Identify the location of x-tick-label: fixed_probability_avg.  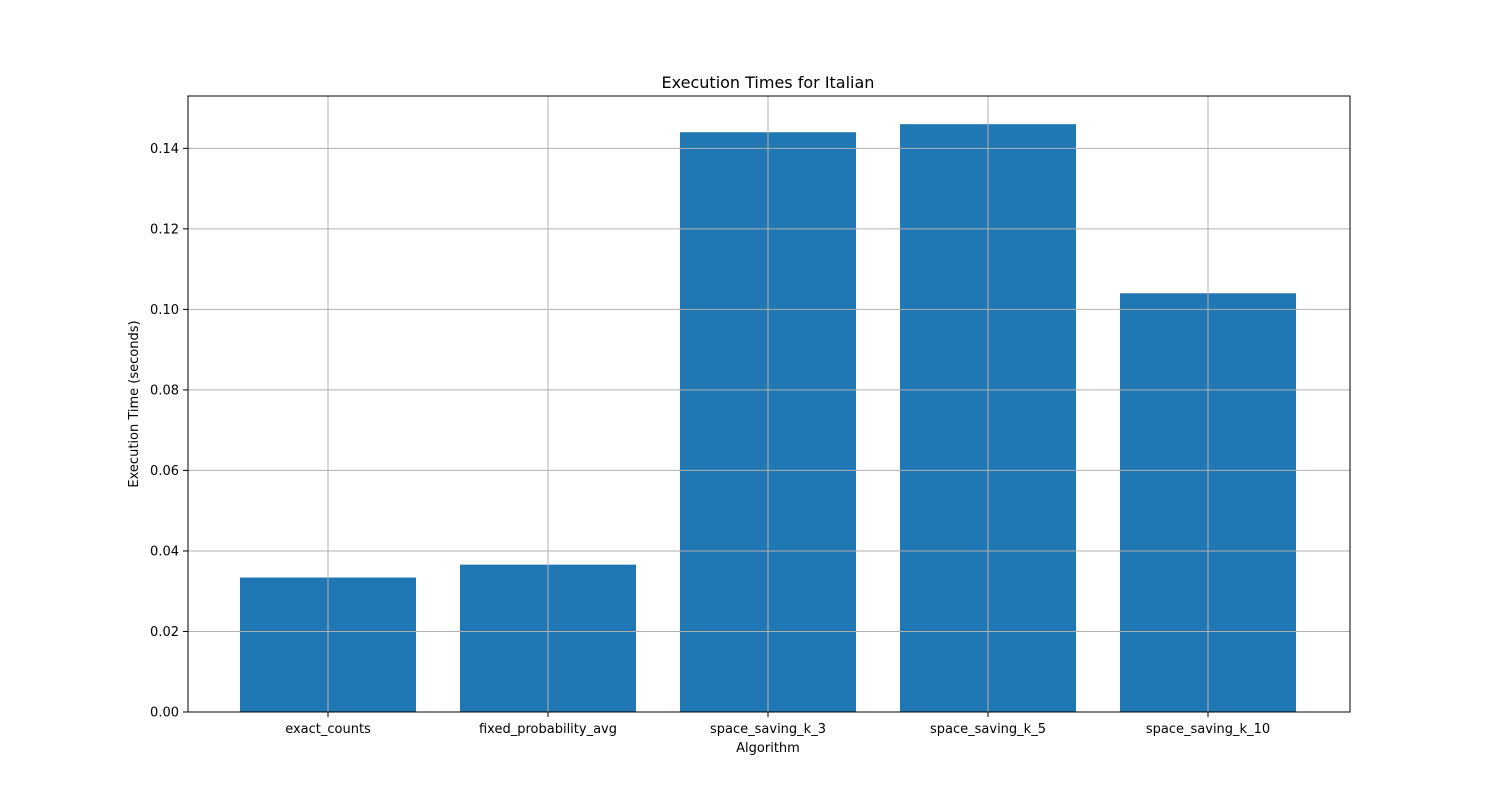
(548, 729).